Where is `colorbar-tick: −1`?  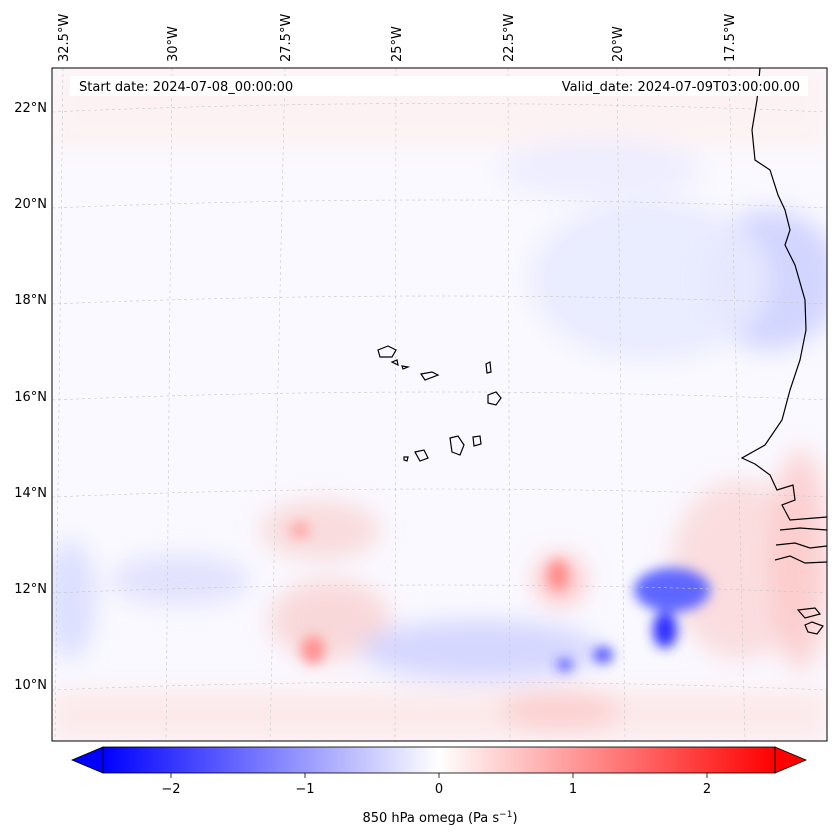
colorbar-tick: −1 is located at coordinates (304, 789).